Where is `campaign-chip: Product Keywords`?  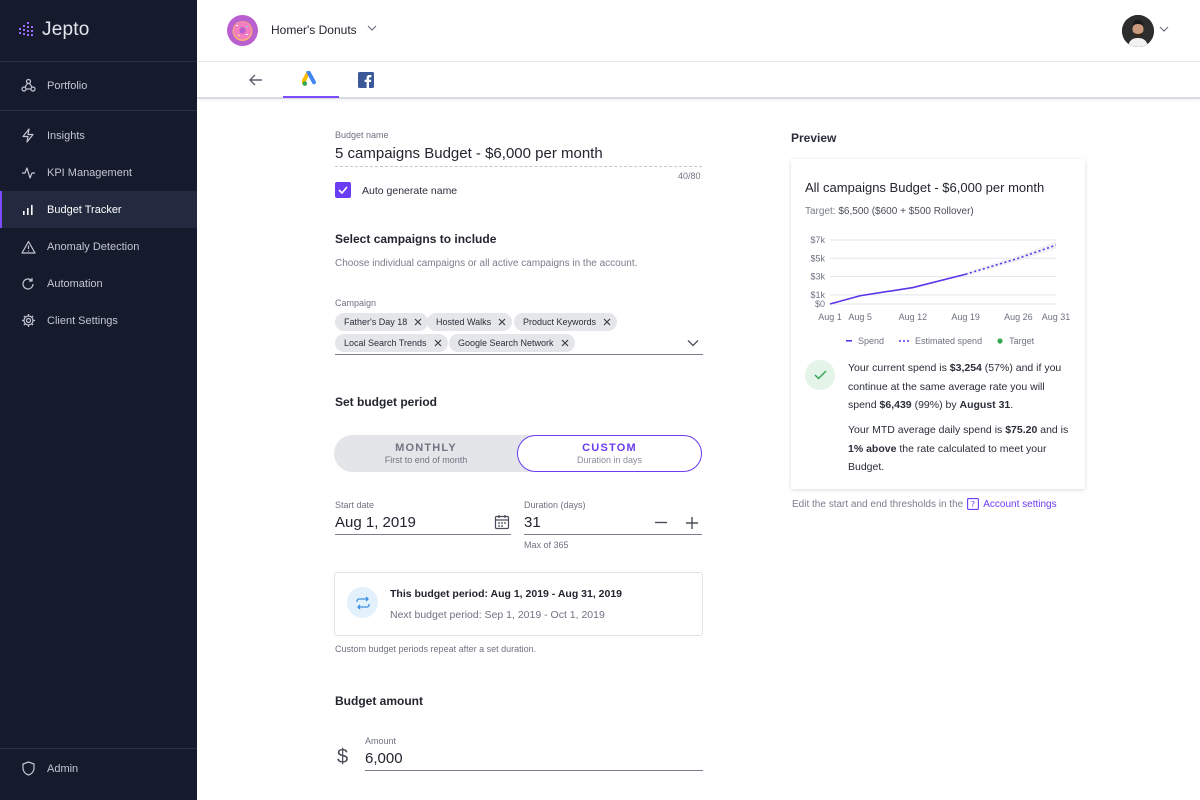 campaign-chip: Product Keywords is located at coordinates (566, 322).